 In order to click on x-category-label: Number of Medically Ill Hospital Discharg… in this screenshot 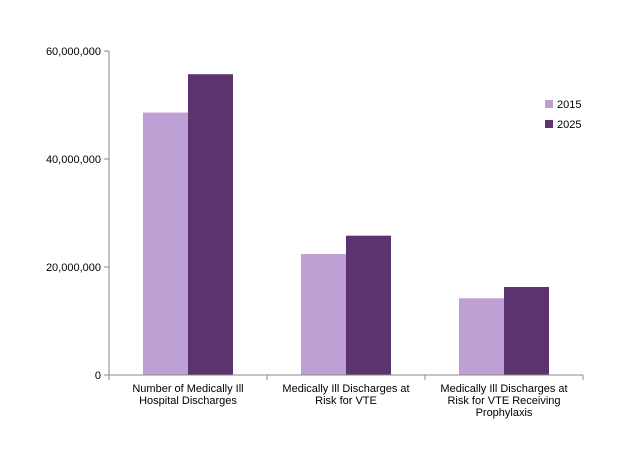, I will do `click(187, 395)`.